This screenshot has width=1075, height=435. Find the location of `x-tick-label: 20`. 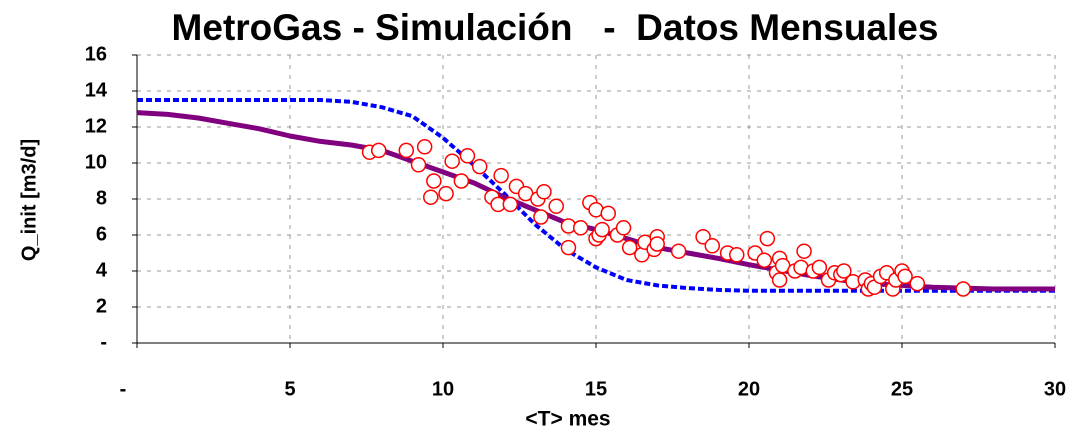

x-tick-label: 20 is located at coordinates (749, 389).